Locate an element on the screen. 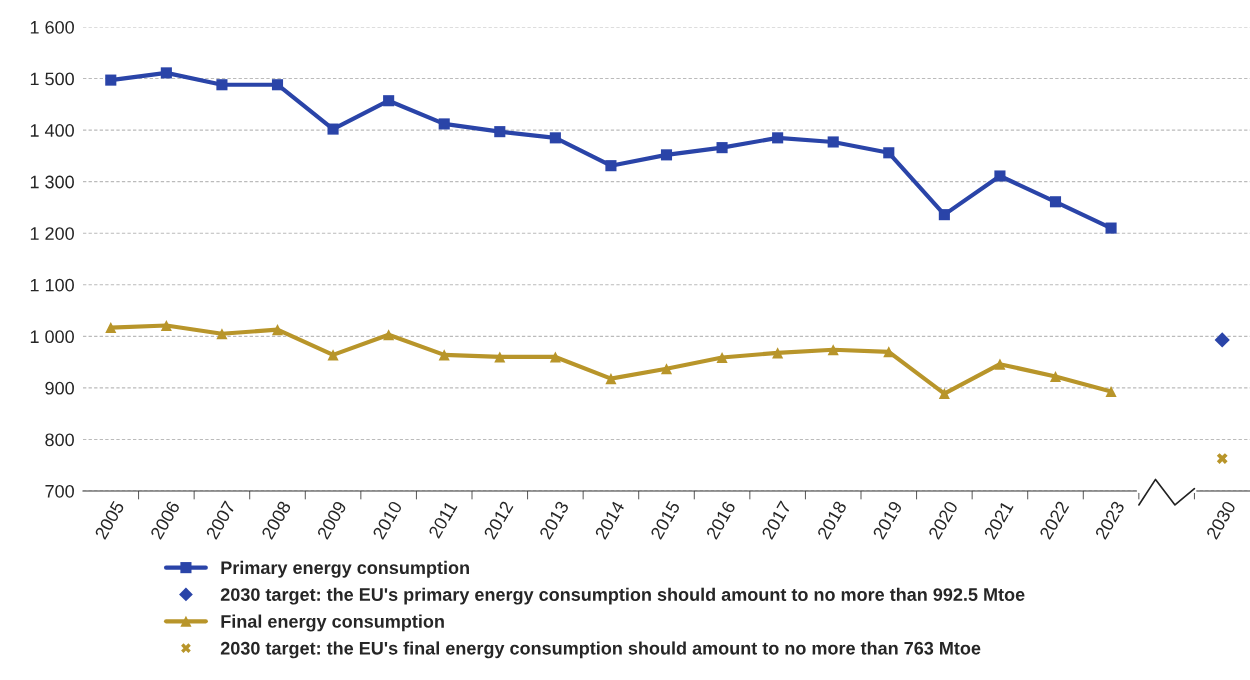  y-tick-label: 1 400 is located at coordinates (52, 130).